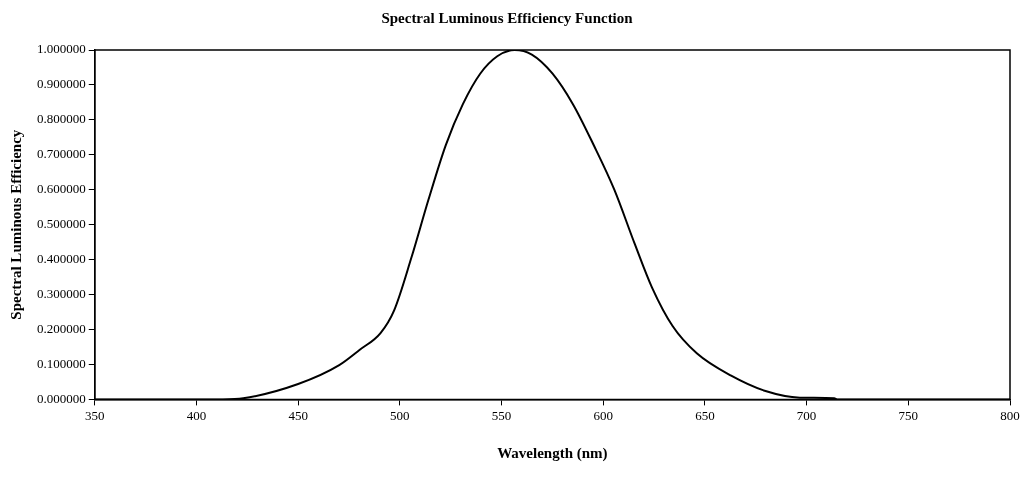 This screenshot has height=477, width=1024. I want to click on x-tick-label: 600, so click(603, 415).